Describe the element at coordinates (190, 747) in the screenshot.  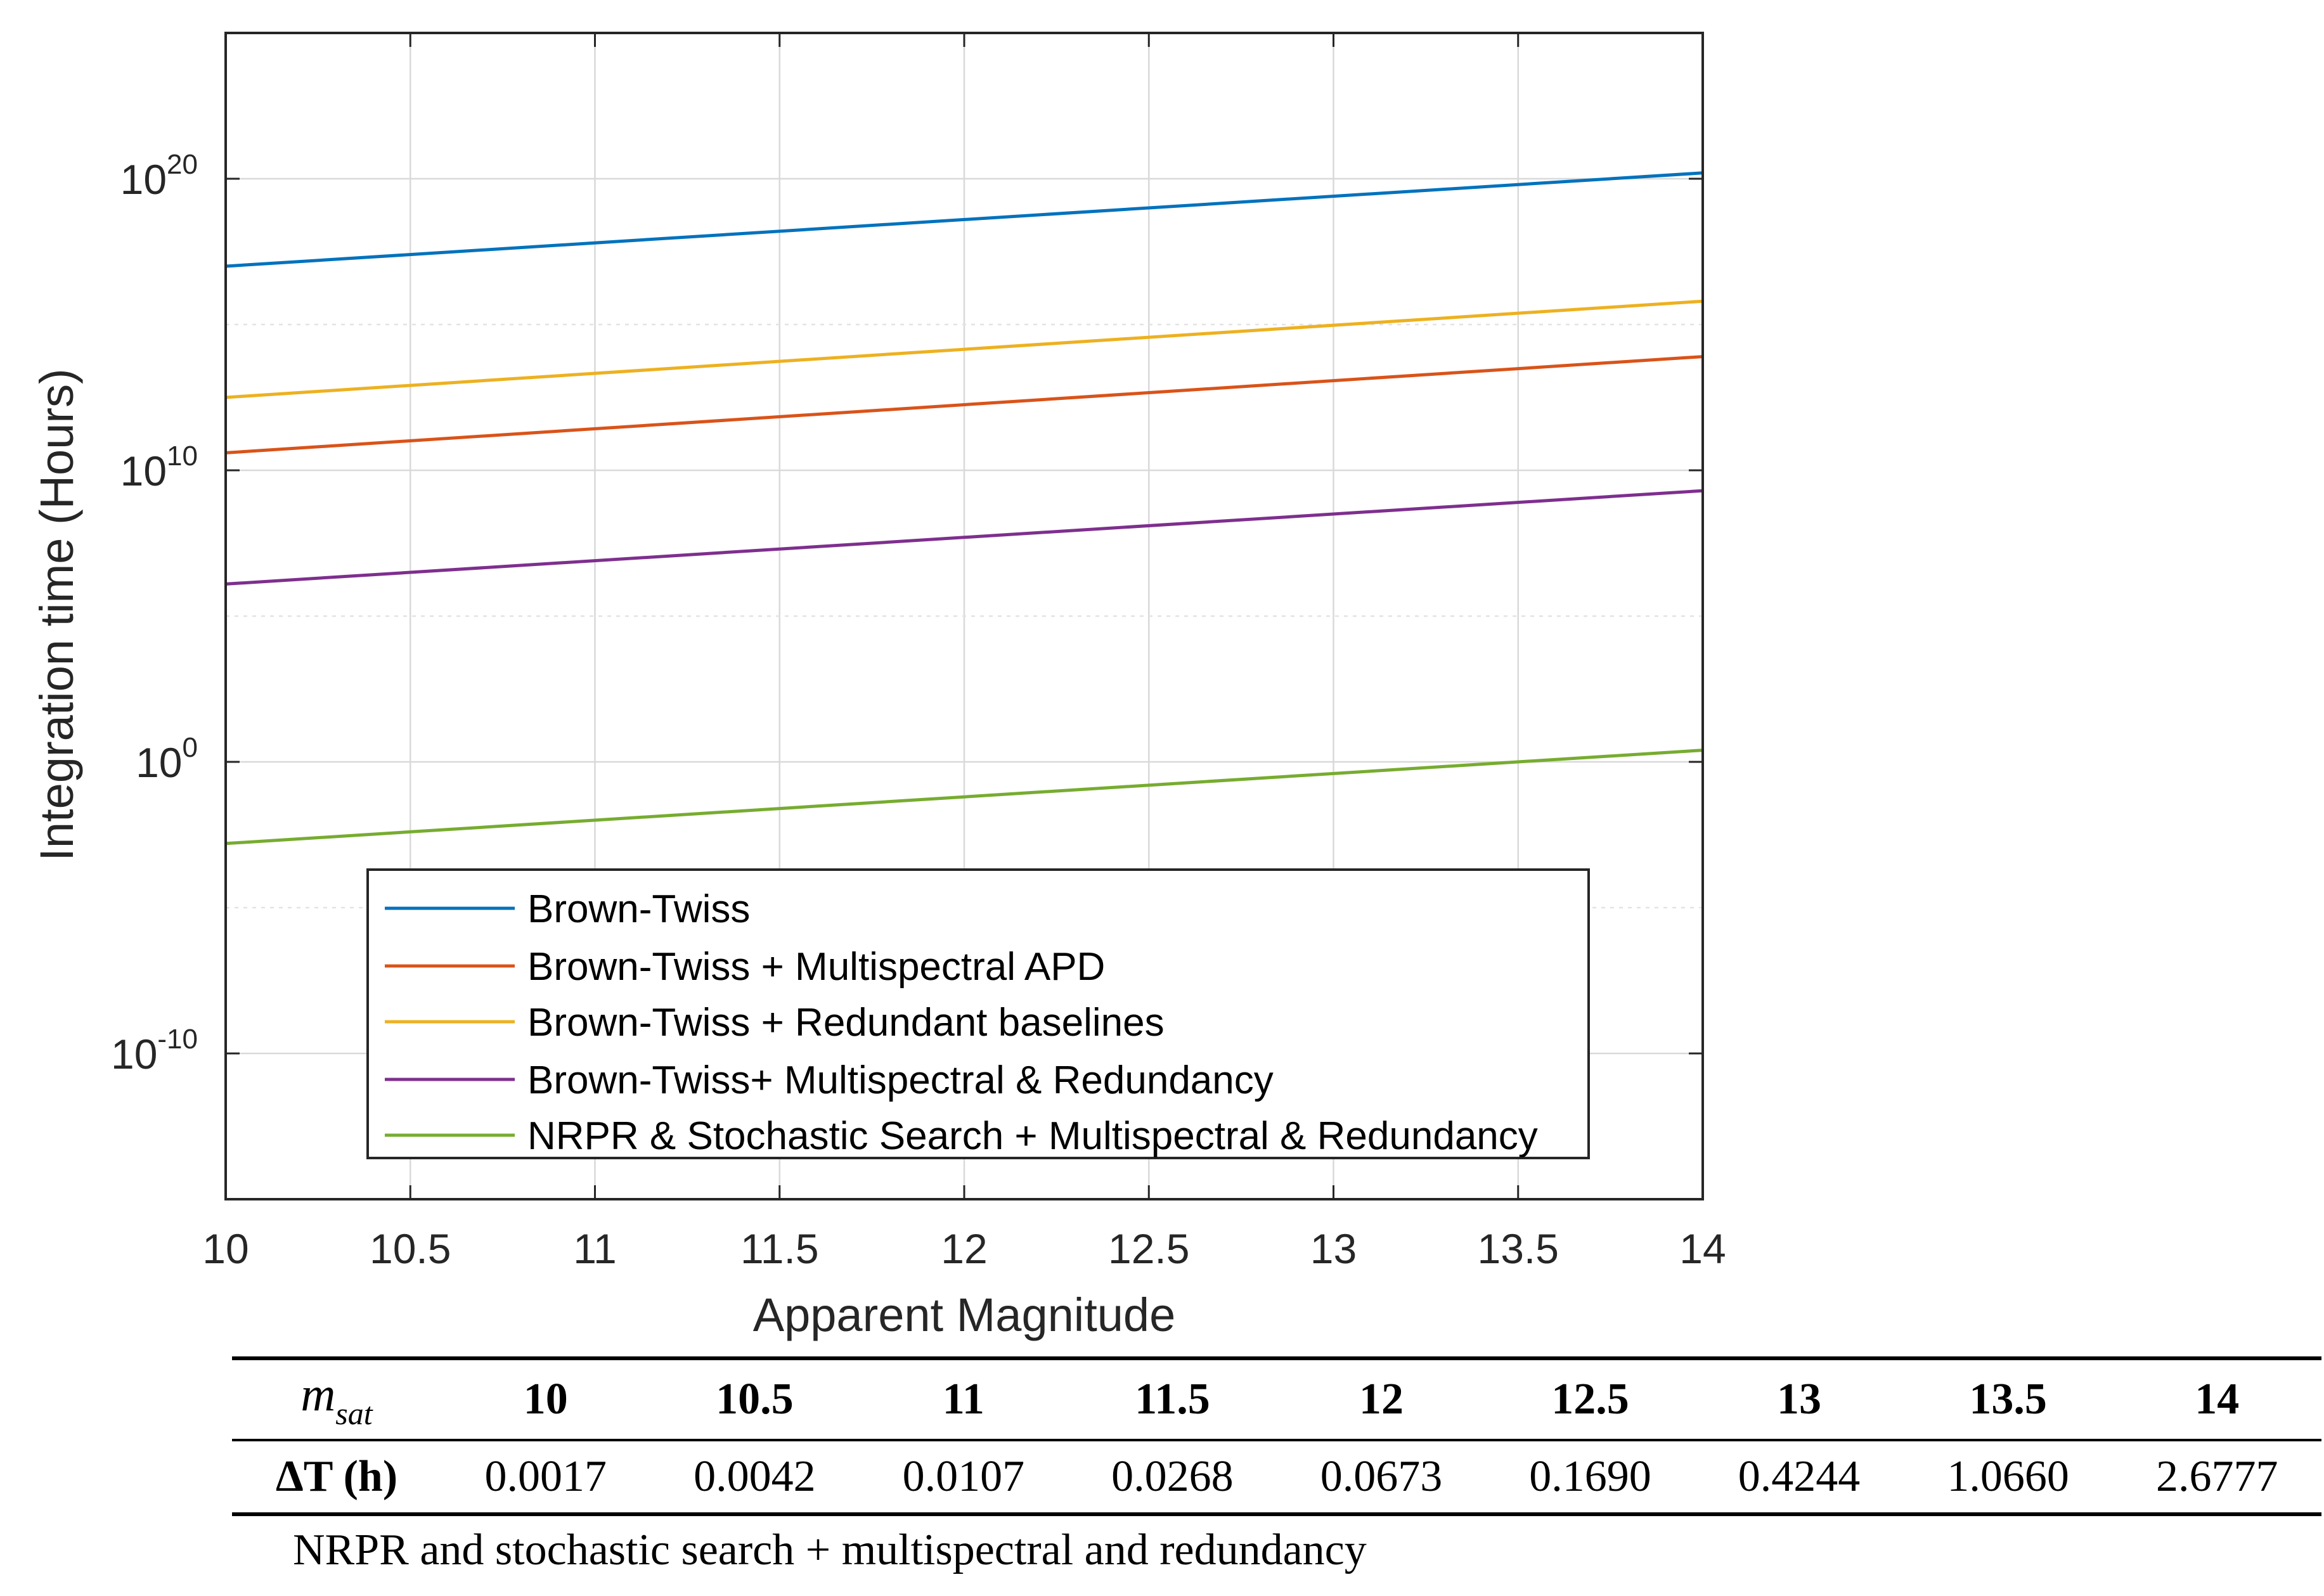
I see `y-tick-label-exponent: 0` at that location.